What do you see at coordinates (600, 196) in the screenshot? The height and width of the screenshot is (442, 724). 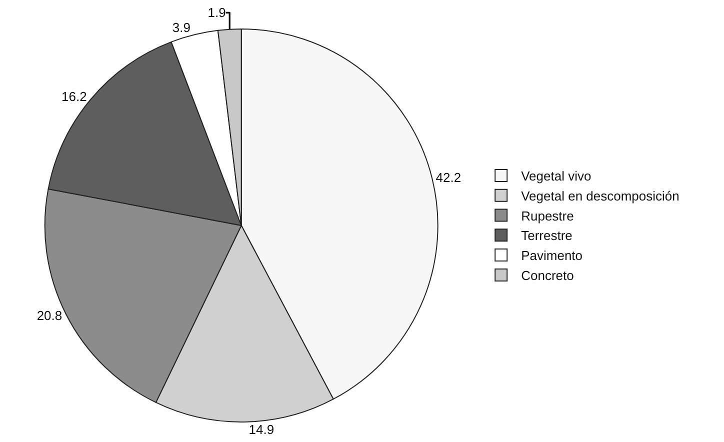 I see `legend-label: Vegetal en descomposición` at bounding box center [600, 196].